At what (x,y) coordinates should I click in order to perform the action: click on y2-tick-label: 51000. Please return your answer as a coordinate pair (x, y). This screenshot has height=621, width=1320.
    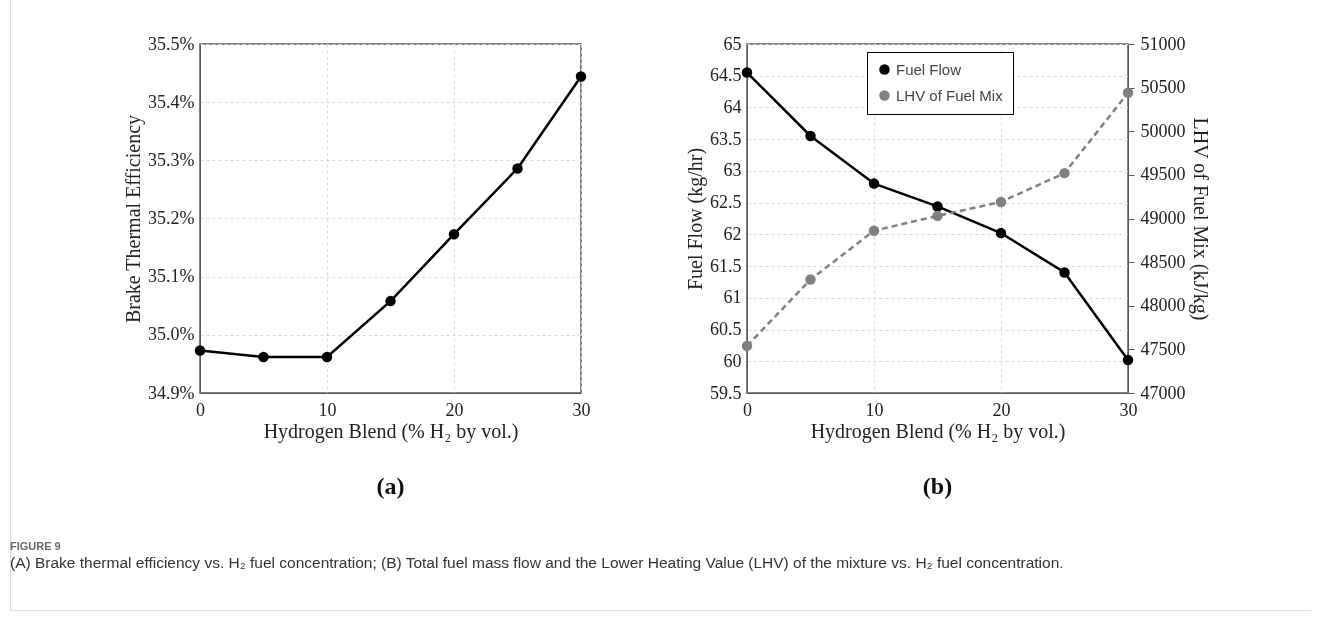
    Looking at the image, I should click on (1163, 43).